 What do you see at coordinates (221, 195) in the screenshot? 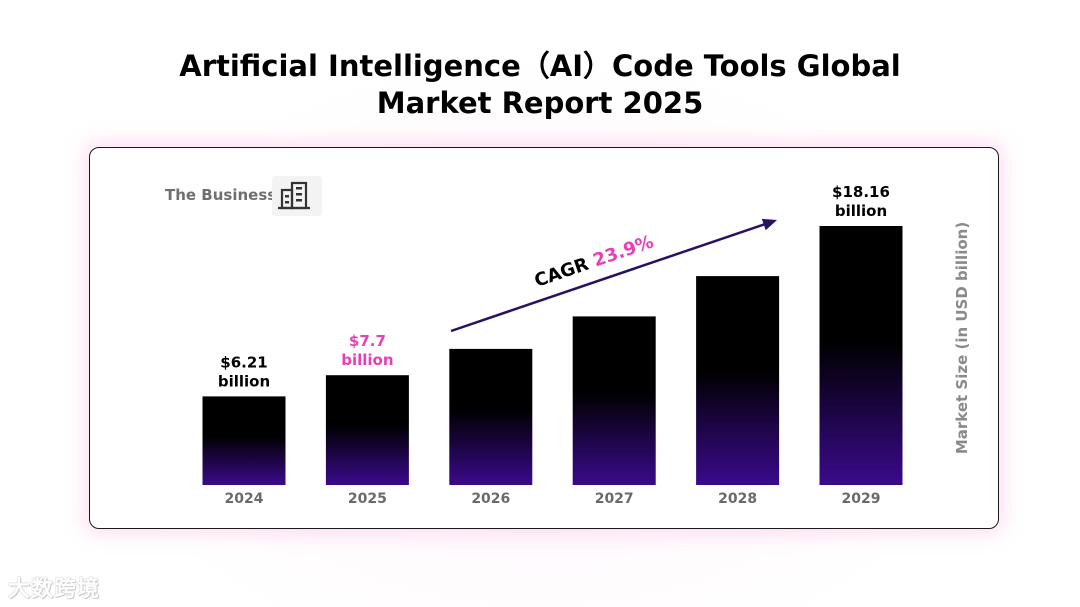
I see `brand-label: The Business` at bounding box center [221, 195].